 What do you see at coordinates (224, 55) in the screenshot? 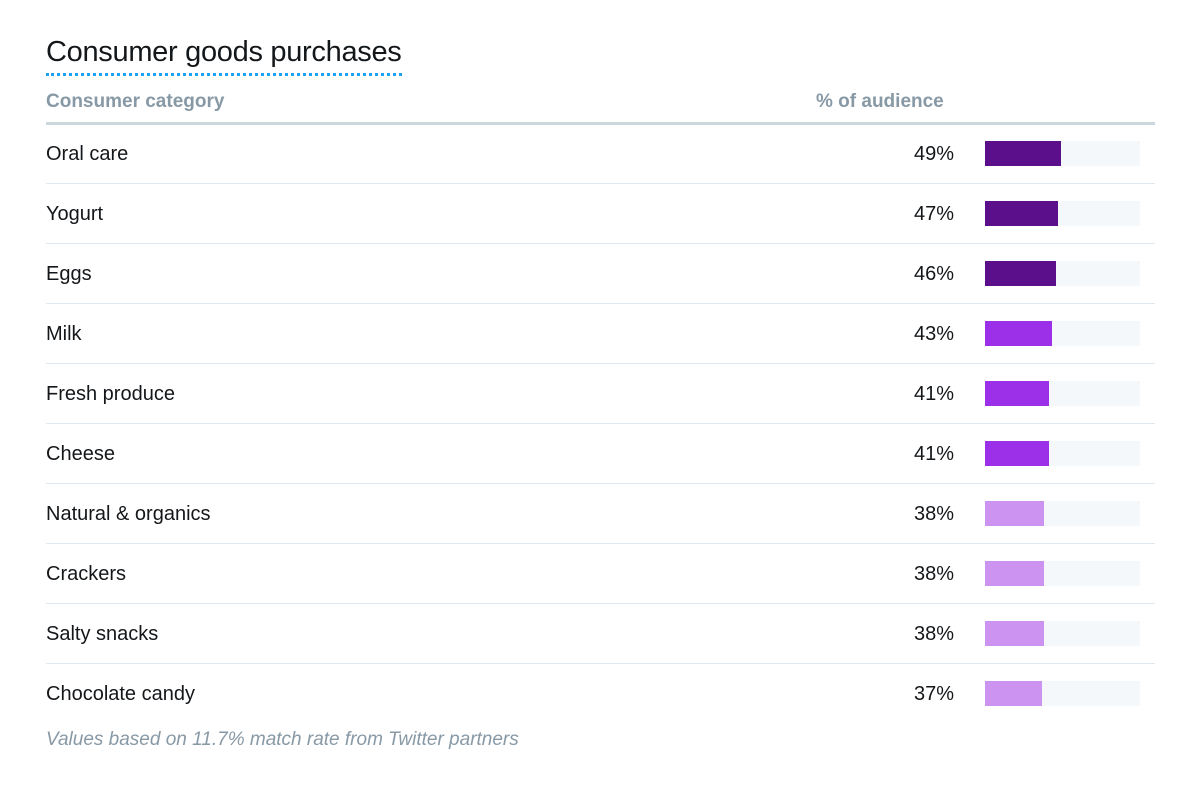
I see `chart-title: Consumer goods purchases` at bounding box center [224, 55].